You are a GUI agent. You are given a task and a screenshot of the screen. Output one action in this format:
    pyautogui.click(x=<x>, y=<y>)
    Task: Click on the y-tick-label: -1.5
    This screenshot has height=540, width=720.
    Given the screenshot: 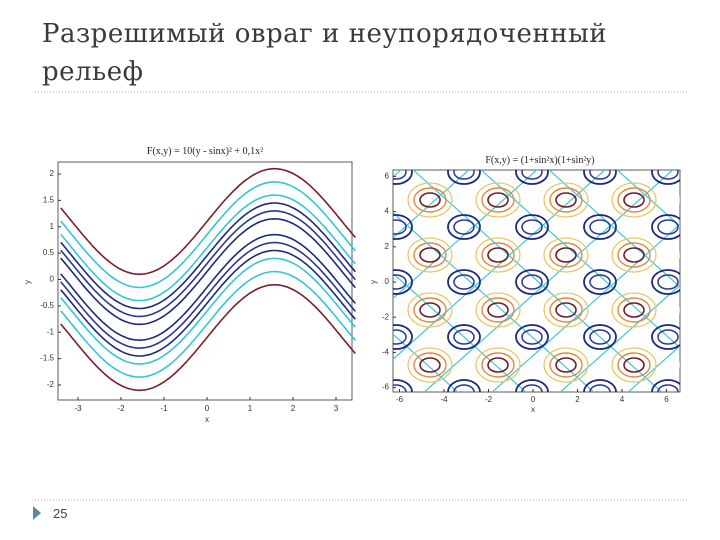 What is the action you would take?
    pyautogui.click(x=47, y=358)
    